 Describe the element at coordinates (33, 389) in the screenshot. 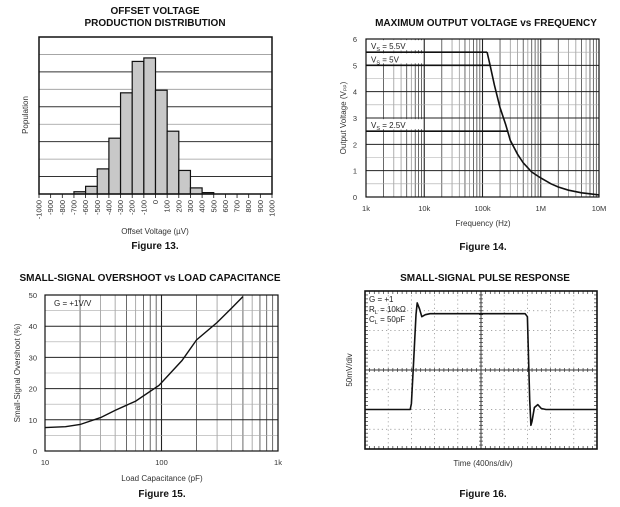

I see `y-tick-label: 20` at that location.